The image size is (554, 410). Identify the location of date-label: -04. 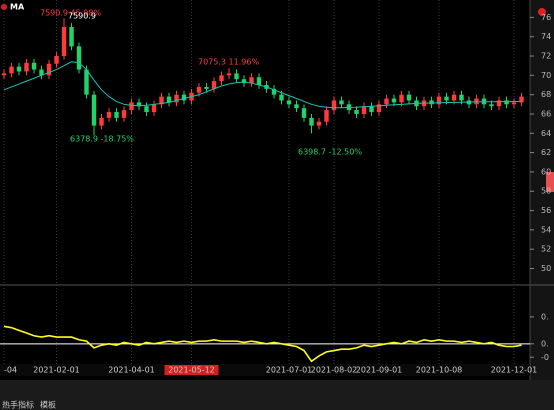
(10, 370).